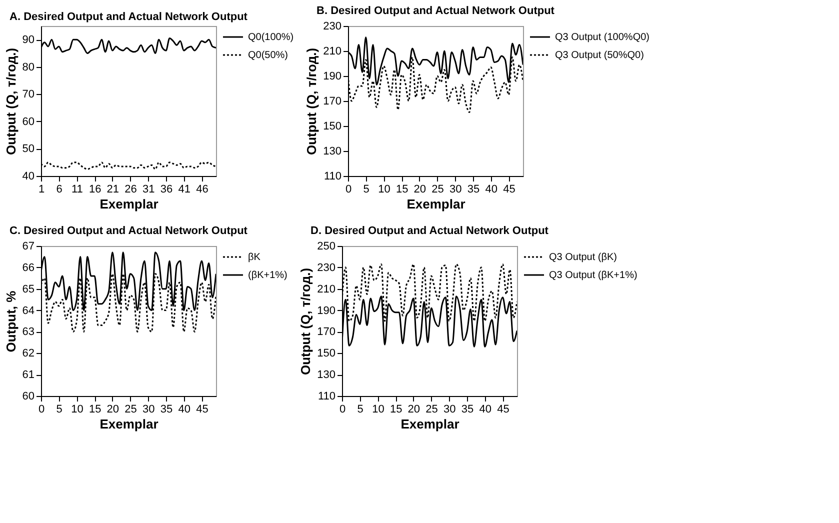 The height and width of the screenshot is (523, 839). Describe the element at coordinates (435, 11) in the screenshot. I see `chart-title: B. Desired Output and Actual Network Output` at that location.